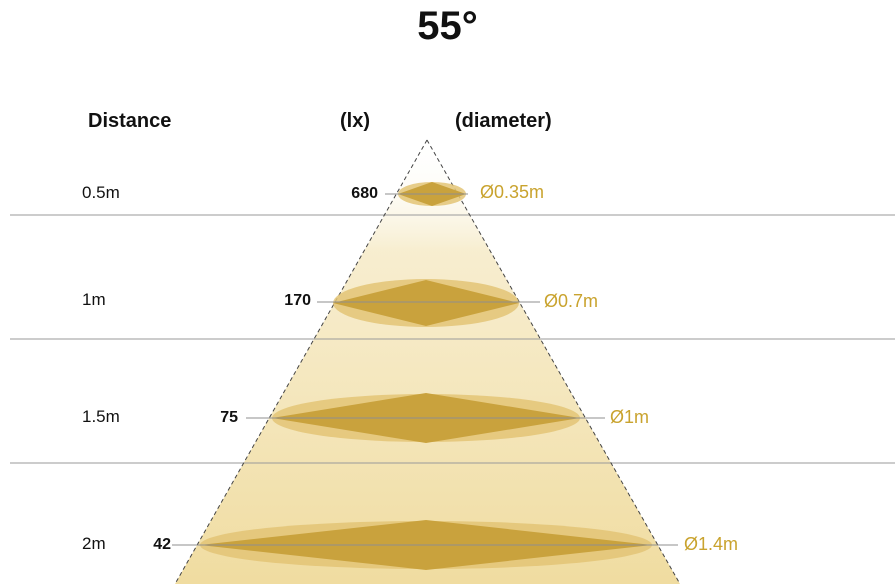  Describe the element at coordinates (162, 544) in the screenshot. I see `lux-value: 42` at that location.